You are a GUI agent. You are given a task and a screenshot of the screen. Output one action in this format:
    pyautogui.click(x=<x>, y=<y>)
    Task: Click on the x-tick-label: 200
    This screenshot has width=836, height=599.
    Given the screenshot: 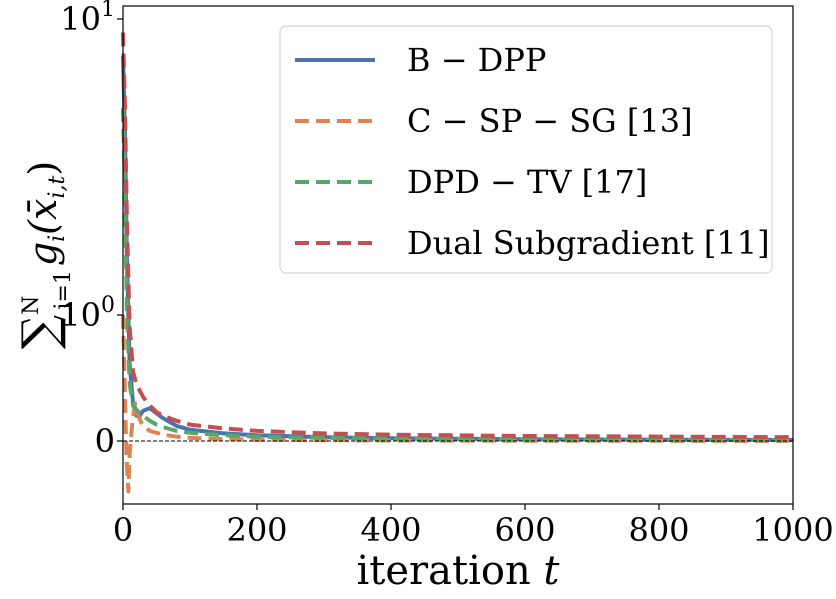 What is the action you would take?
    pyautogui.click(x=256, y=530)
    